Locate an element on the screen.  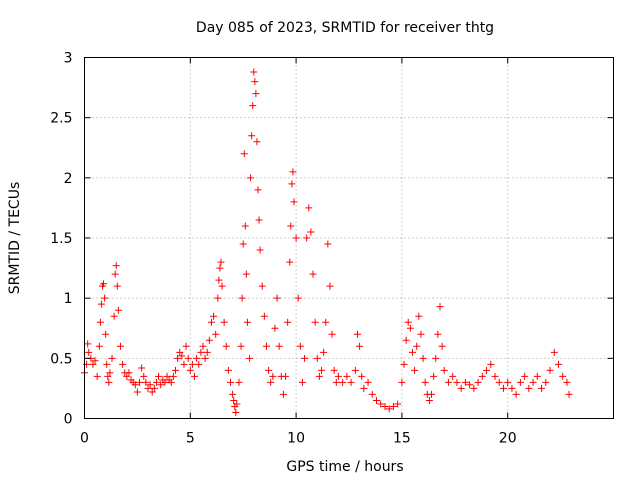
y-tick-label: 0 is located at coordinates (68, 420).